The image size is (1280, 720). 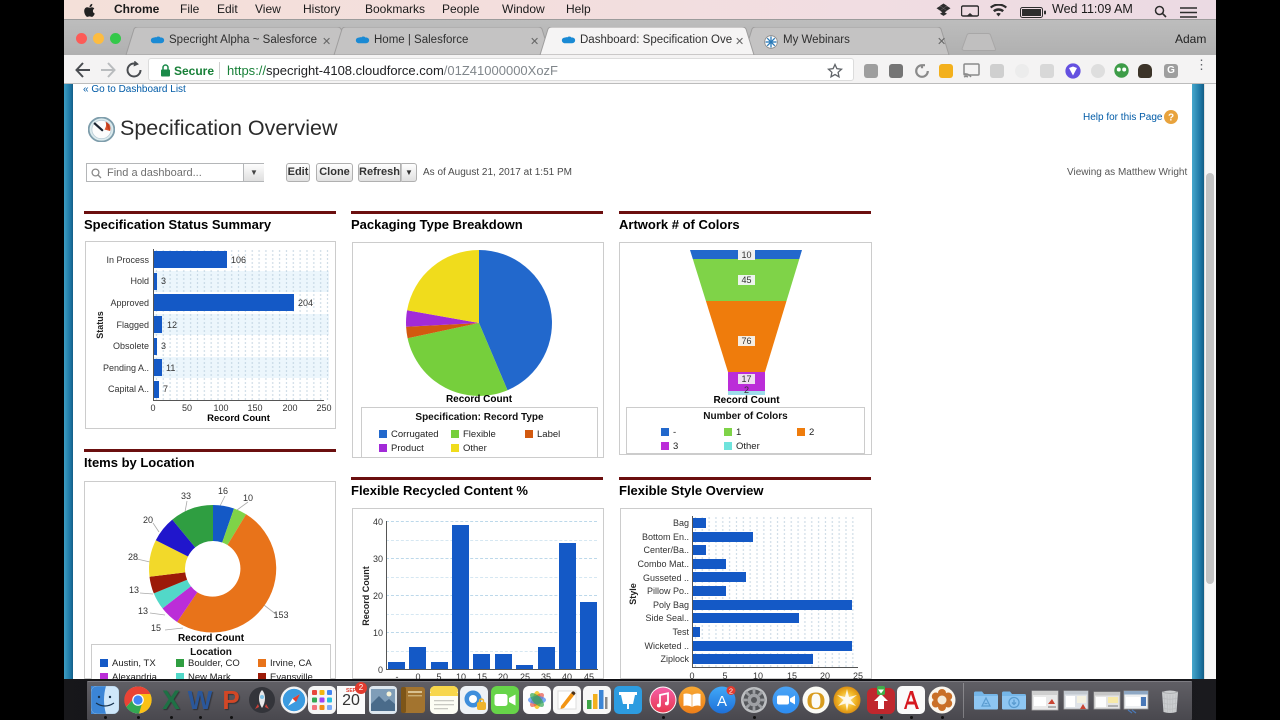 What do you see at coordinates (815, 701) in the screenshot?
I see `svg-text: O` at bounding box center [815, 701].